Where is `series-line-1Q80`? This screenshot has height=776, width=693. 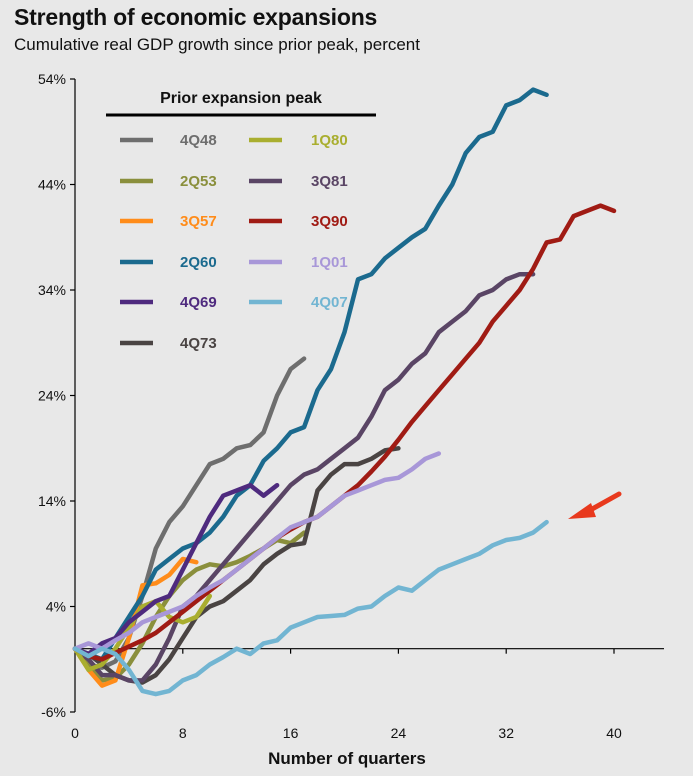 series-line-1Q80 is located at coordinates (142, 633).